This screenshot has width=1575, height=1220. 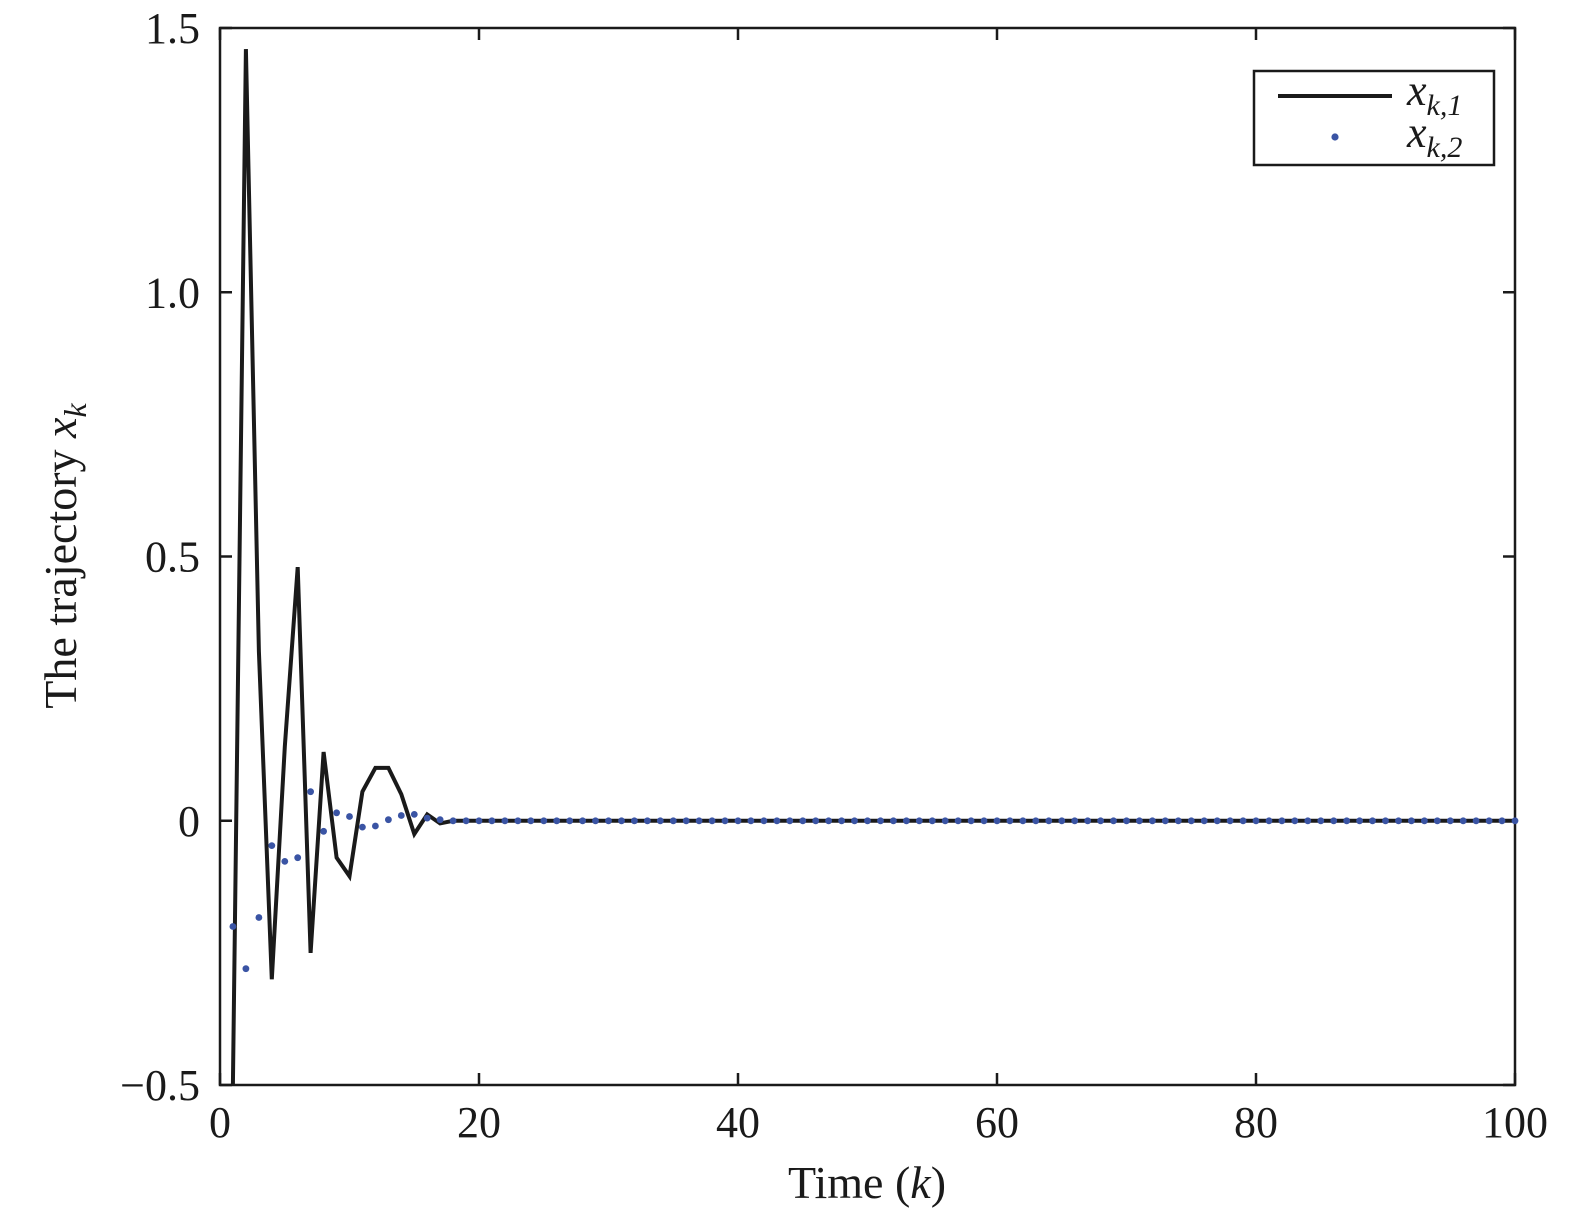 What do you see at coordinates (172, 28) in the screenshot?
I see `y-tick-label: 1.5` at bounding box center [172, 28].